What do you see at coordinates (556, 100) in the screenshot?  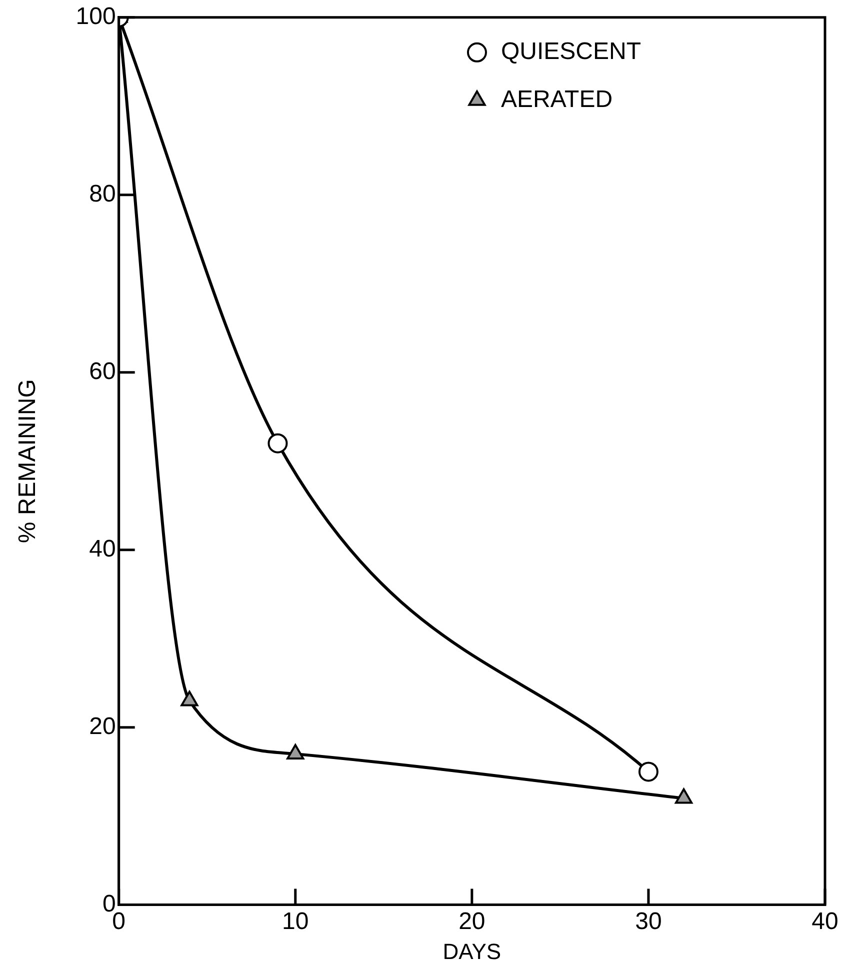 I see `legend-label: AERATED` at bounding box center [556, 100].